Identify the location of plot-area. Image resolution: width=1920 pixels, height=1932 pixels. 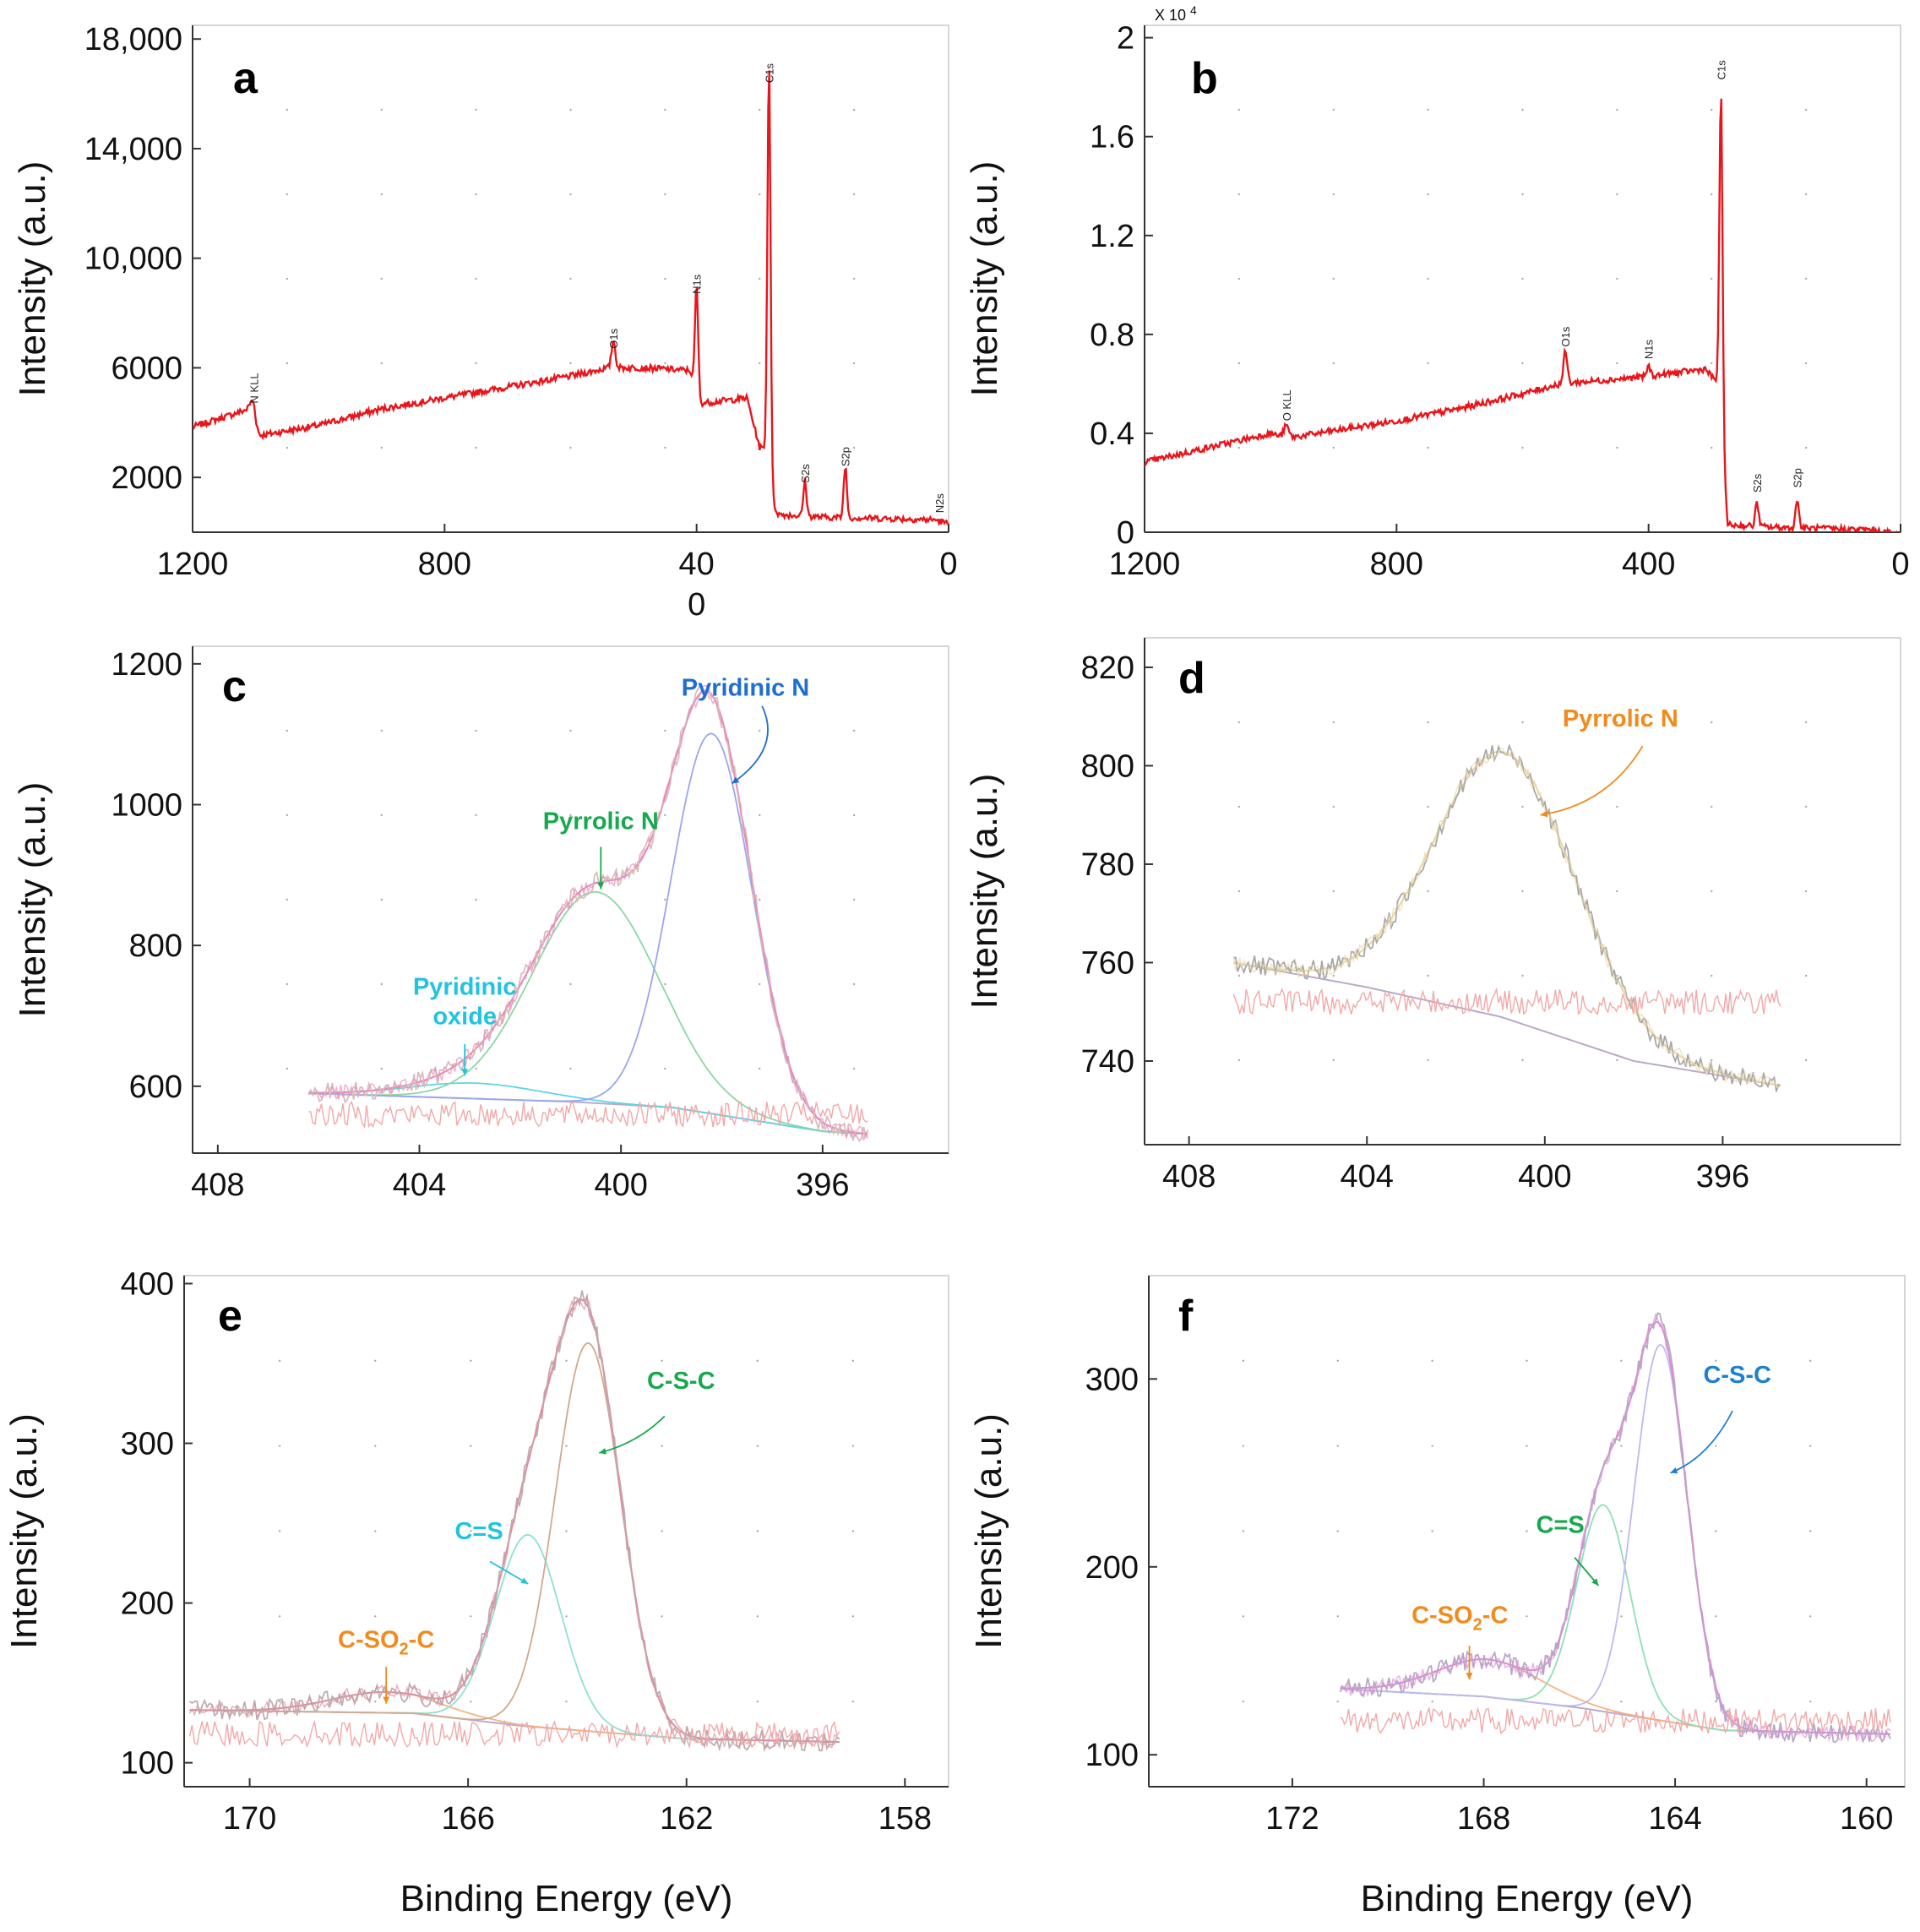
(1506, 918).